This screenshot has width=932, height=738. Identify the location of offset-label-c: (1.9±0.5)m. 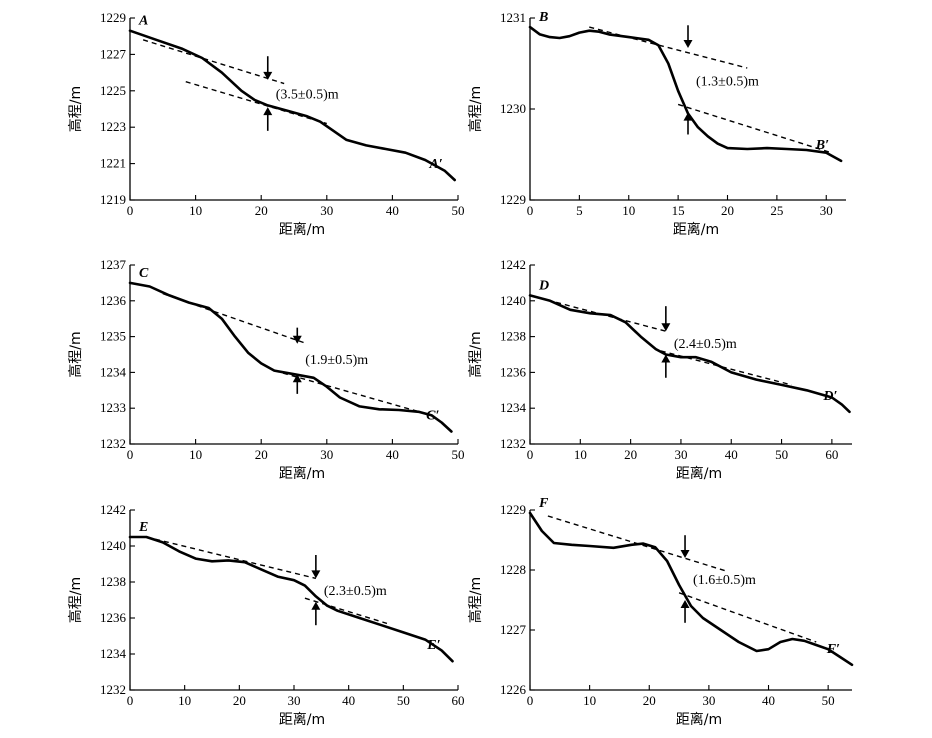
(336, 360).